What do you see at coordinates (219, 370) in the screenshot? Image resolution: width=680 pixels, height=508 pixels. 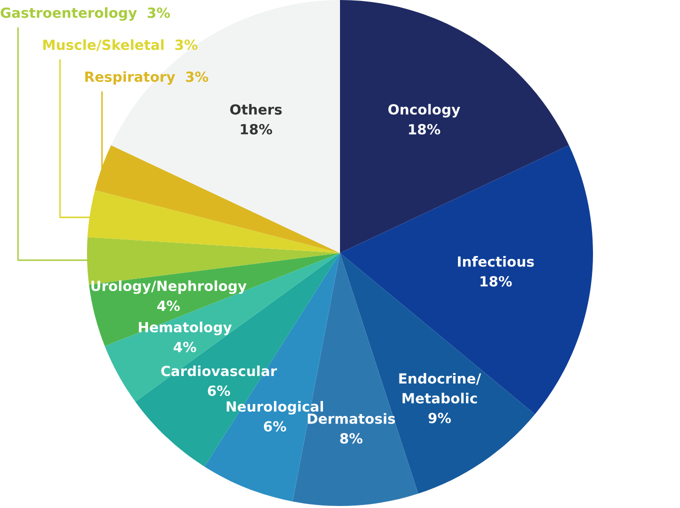 I see `slice-label: Cardiovascular` at bounding box center [219, 370].